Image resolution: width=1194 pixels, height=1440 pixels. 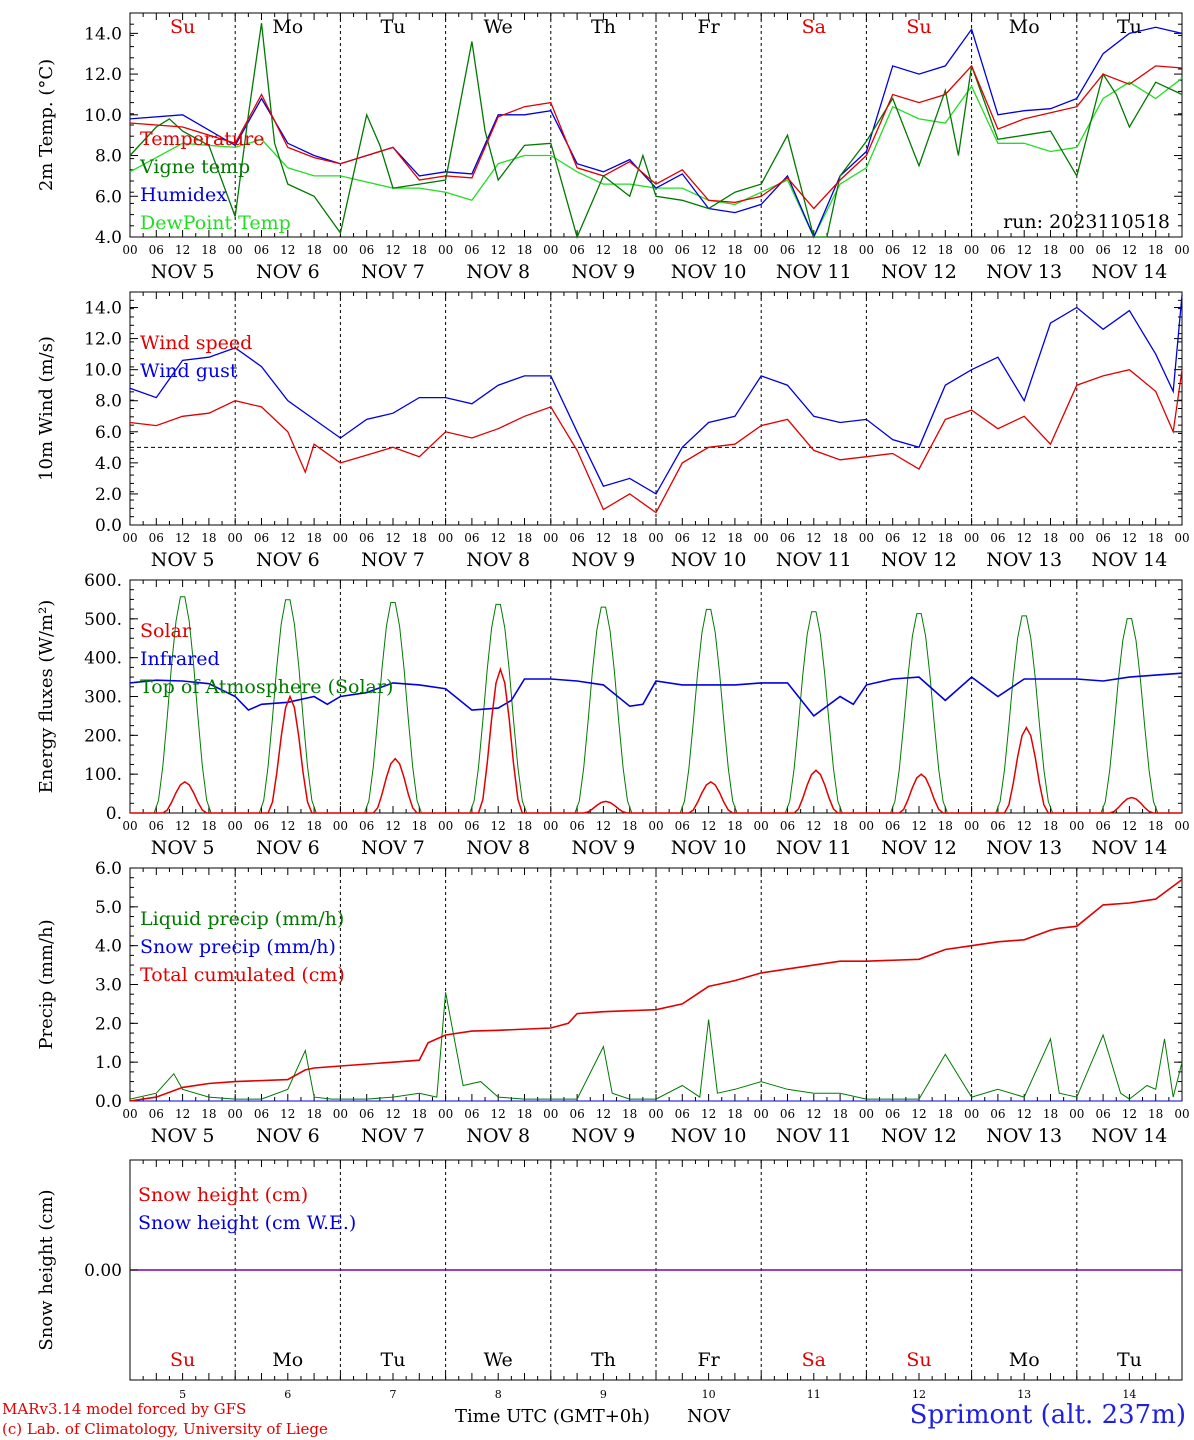 What do you see at coordinates (814, 27) in the screenshot?
I see `day-name-top-6: Sa` at bounding box center [814, 27].